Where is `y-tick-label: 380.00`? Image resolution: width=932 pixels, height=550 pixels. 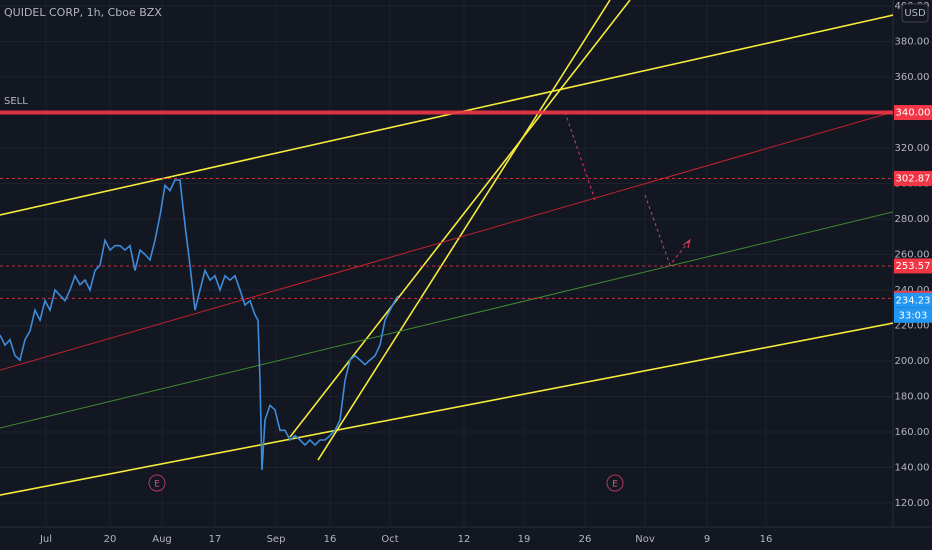 y-tick-label: 380.00 is located at coordinates (912, 42).